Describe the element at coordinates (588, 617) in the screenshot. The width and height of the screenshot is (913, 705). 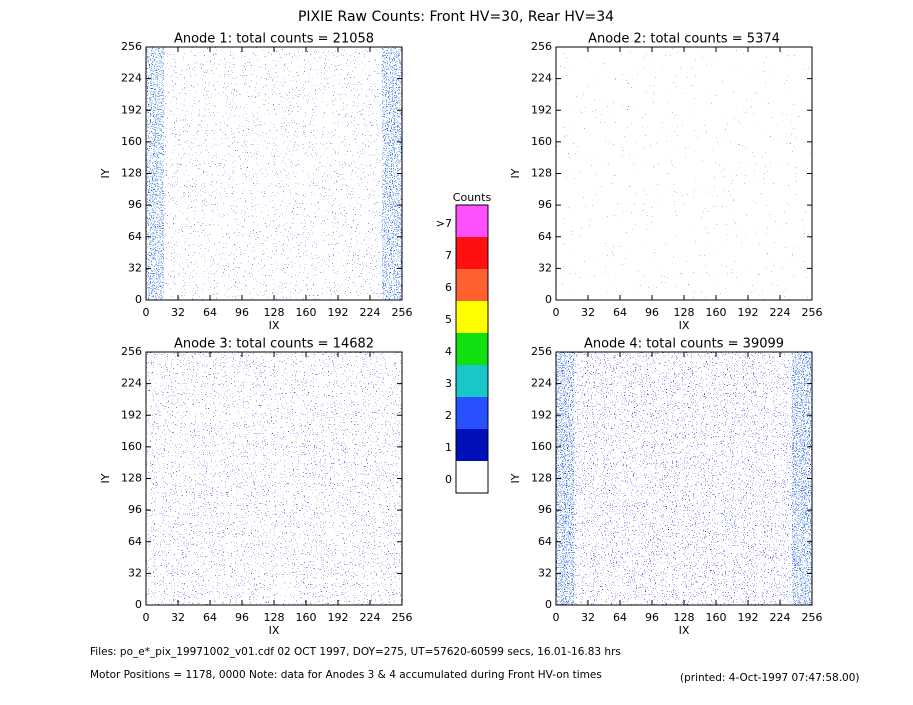
I see `x-tick-label: 32` at that location.